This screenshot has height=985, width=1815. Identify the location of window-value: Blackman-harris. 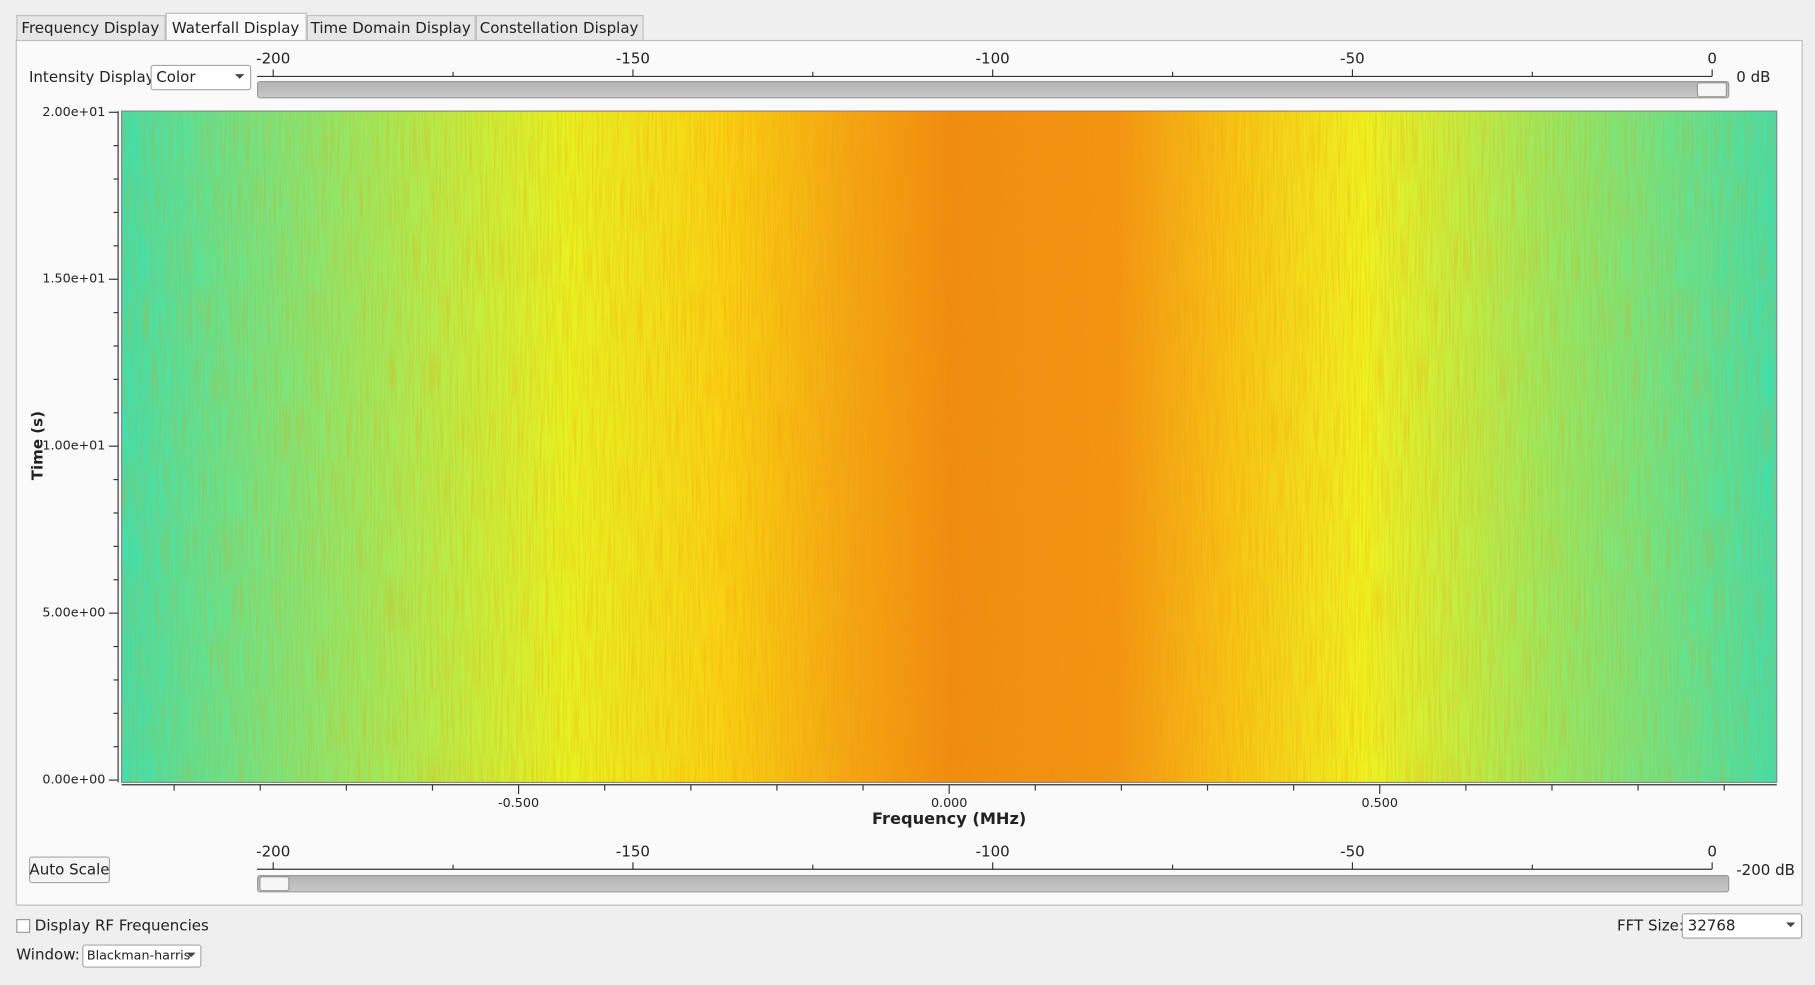
(139, 956).